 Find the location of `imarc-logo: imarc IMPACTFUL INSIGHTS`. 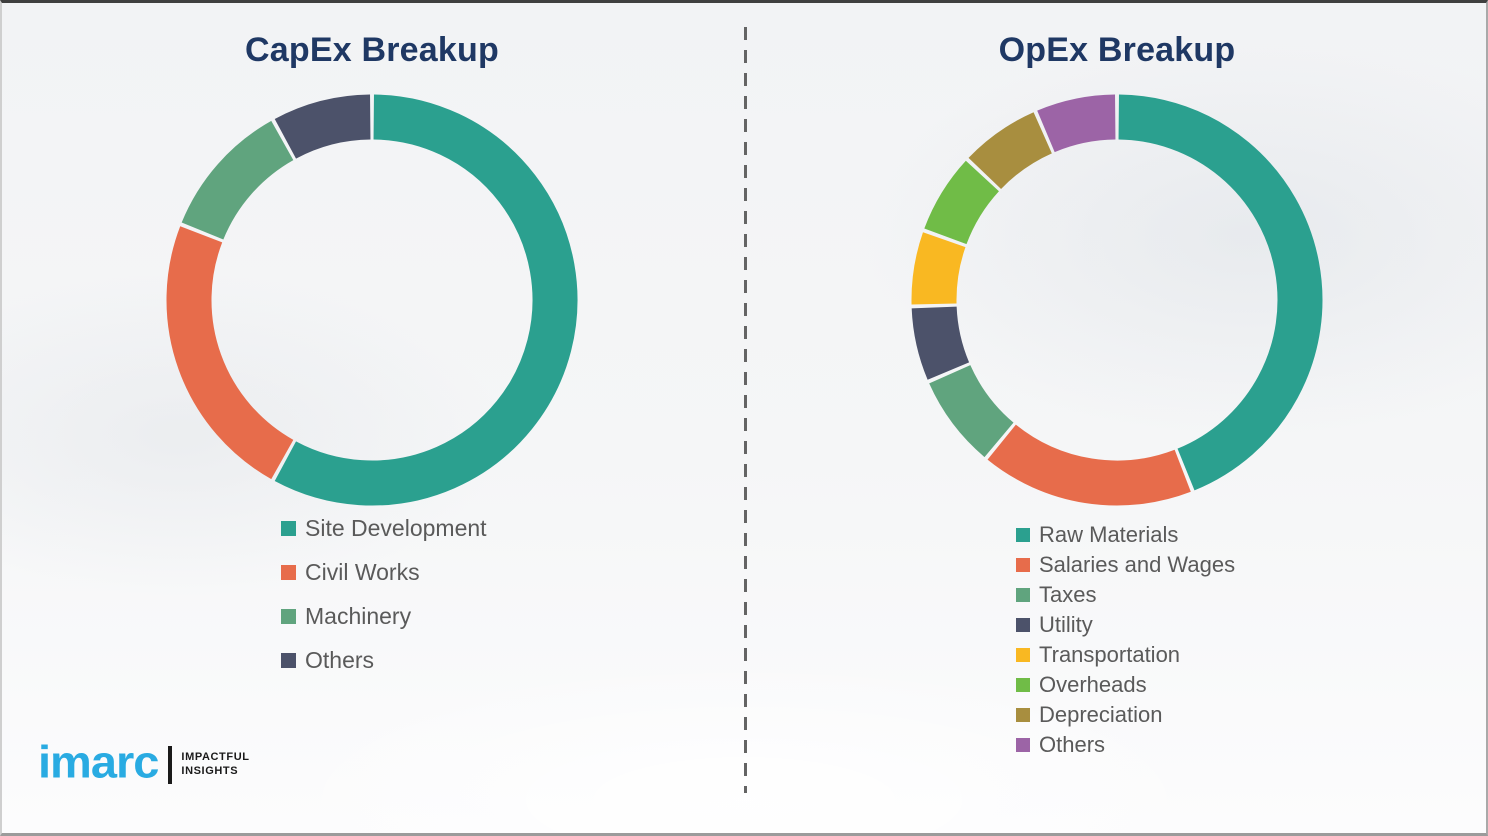

imarc-logo: imarc IMPACTFUL INSIGHTS is located at coordinates (144, 761).